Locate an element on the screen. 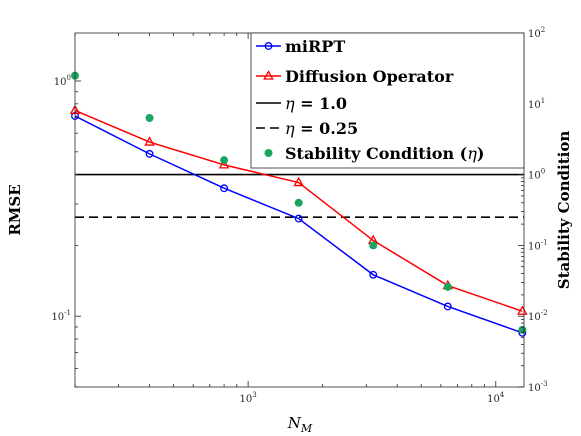 This screenshot has width=581, height=436. y-right-tick-label-6-base: 10 is located at coordinates (534, 34).